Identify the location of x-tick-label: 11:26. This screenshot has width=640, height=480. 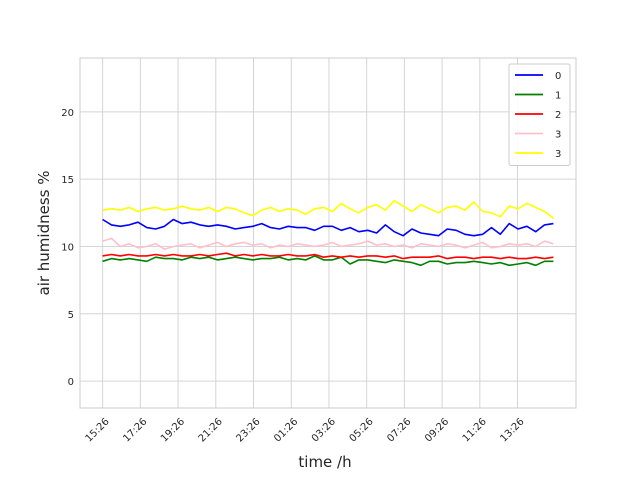
(475, 430).